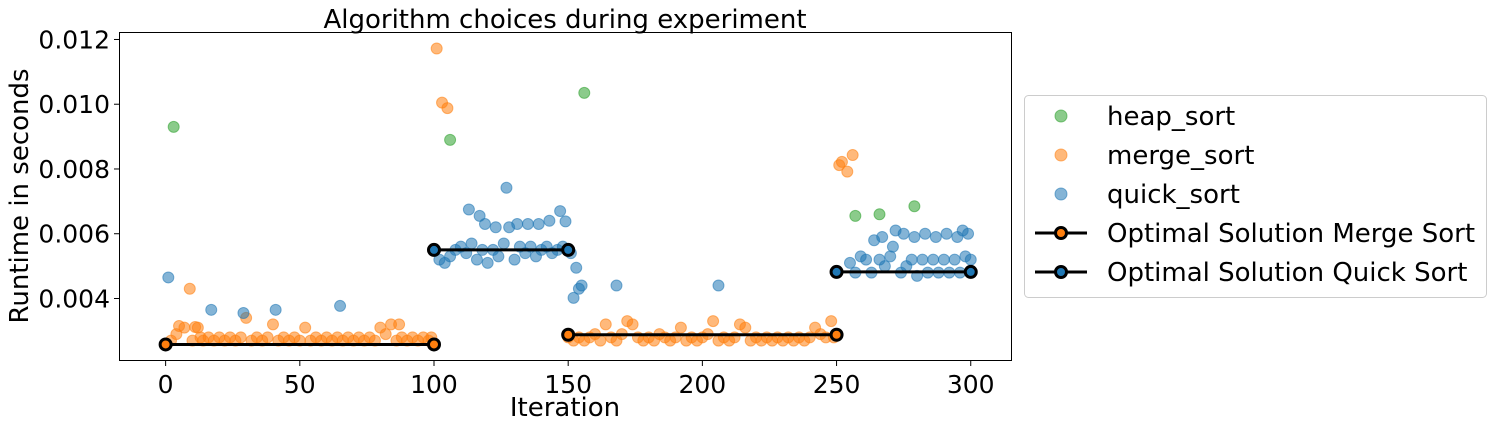 The image size is (1494, 429). I want to click on y-axis-label: Runtime in seconds, so click(20, 195).